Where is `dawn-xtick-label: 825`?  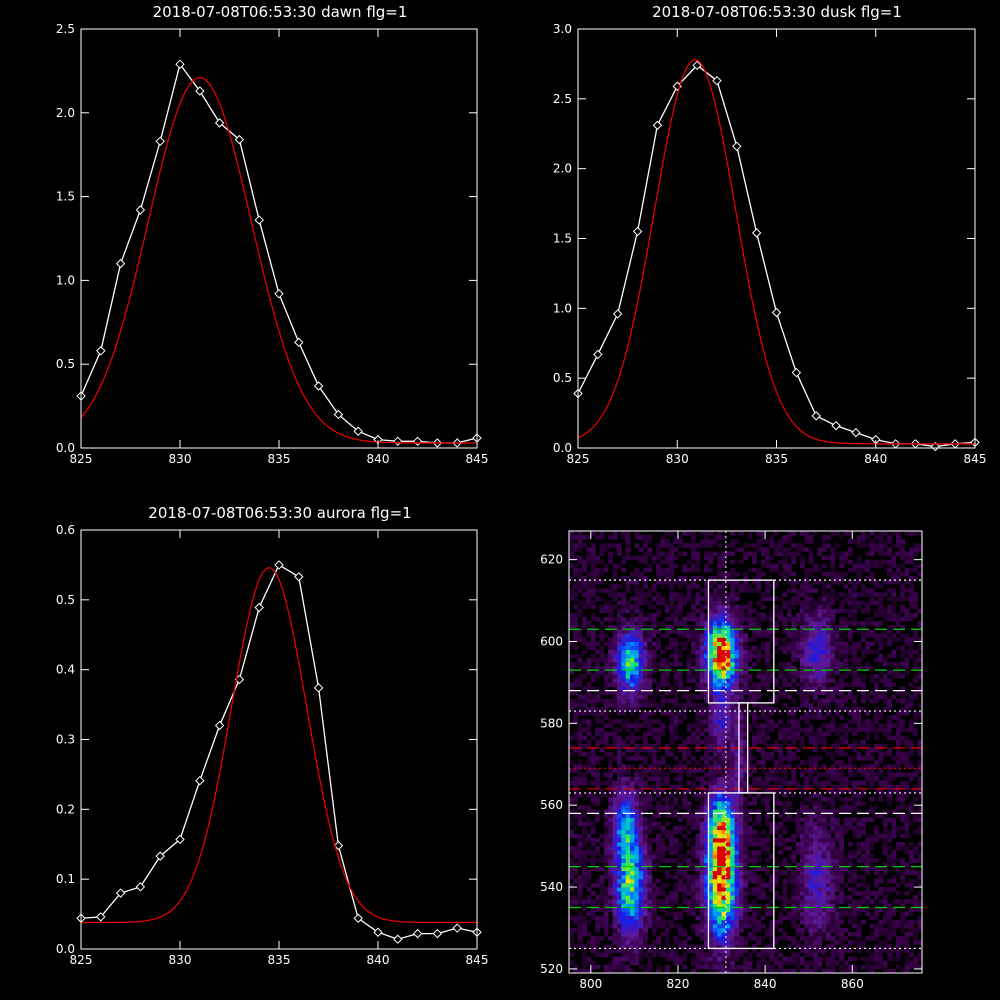 dawn-xtick-label: 825 is located at coordinates (81, 459).